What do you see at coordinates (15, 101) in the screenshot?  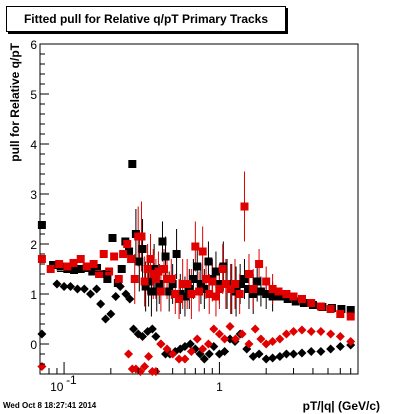 I see `y-axis-label: pull for Relative q/pT` at bounding box center [15, 101].